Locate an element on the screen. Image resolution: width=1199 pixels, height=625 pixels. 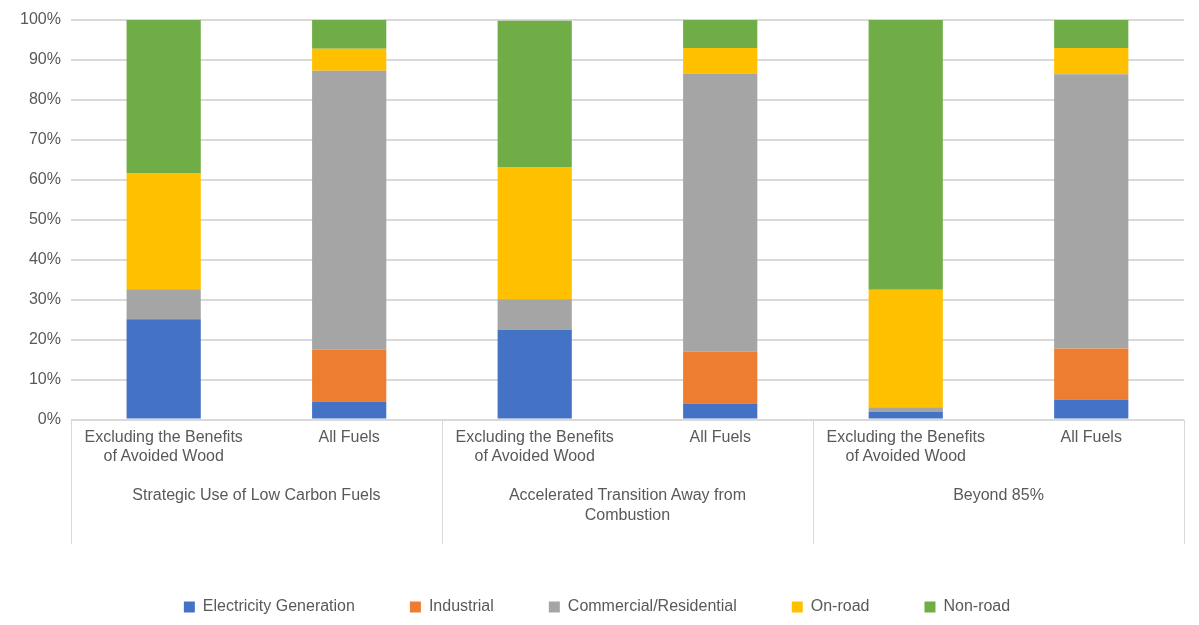
y-tick-label: 60% is located at coordinates (44, 179).